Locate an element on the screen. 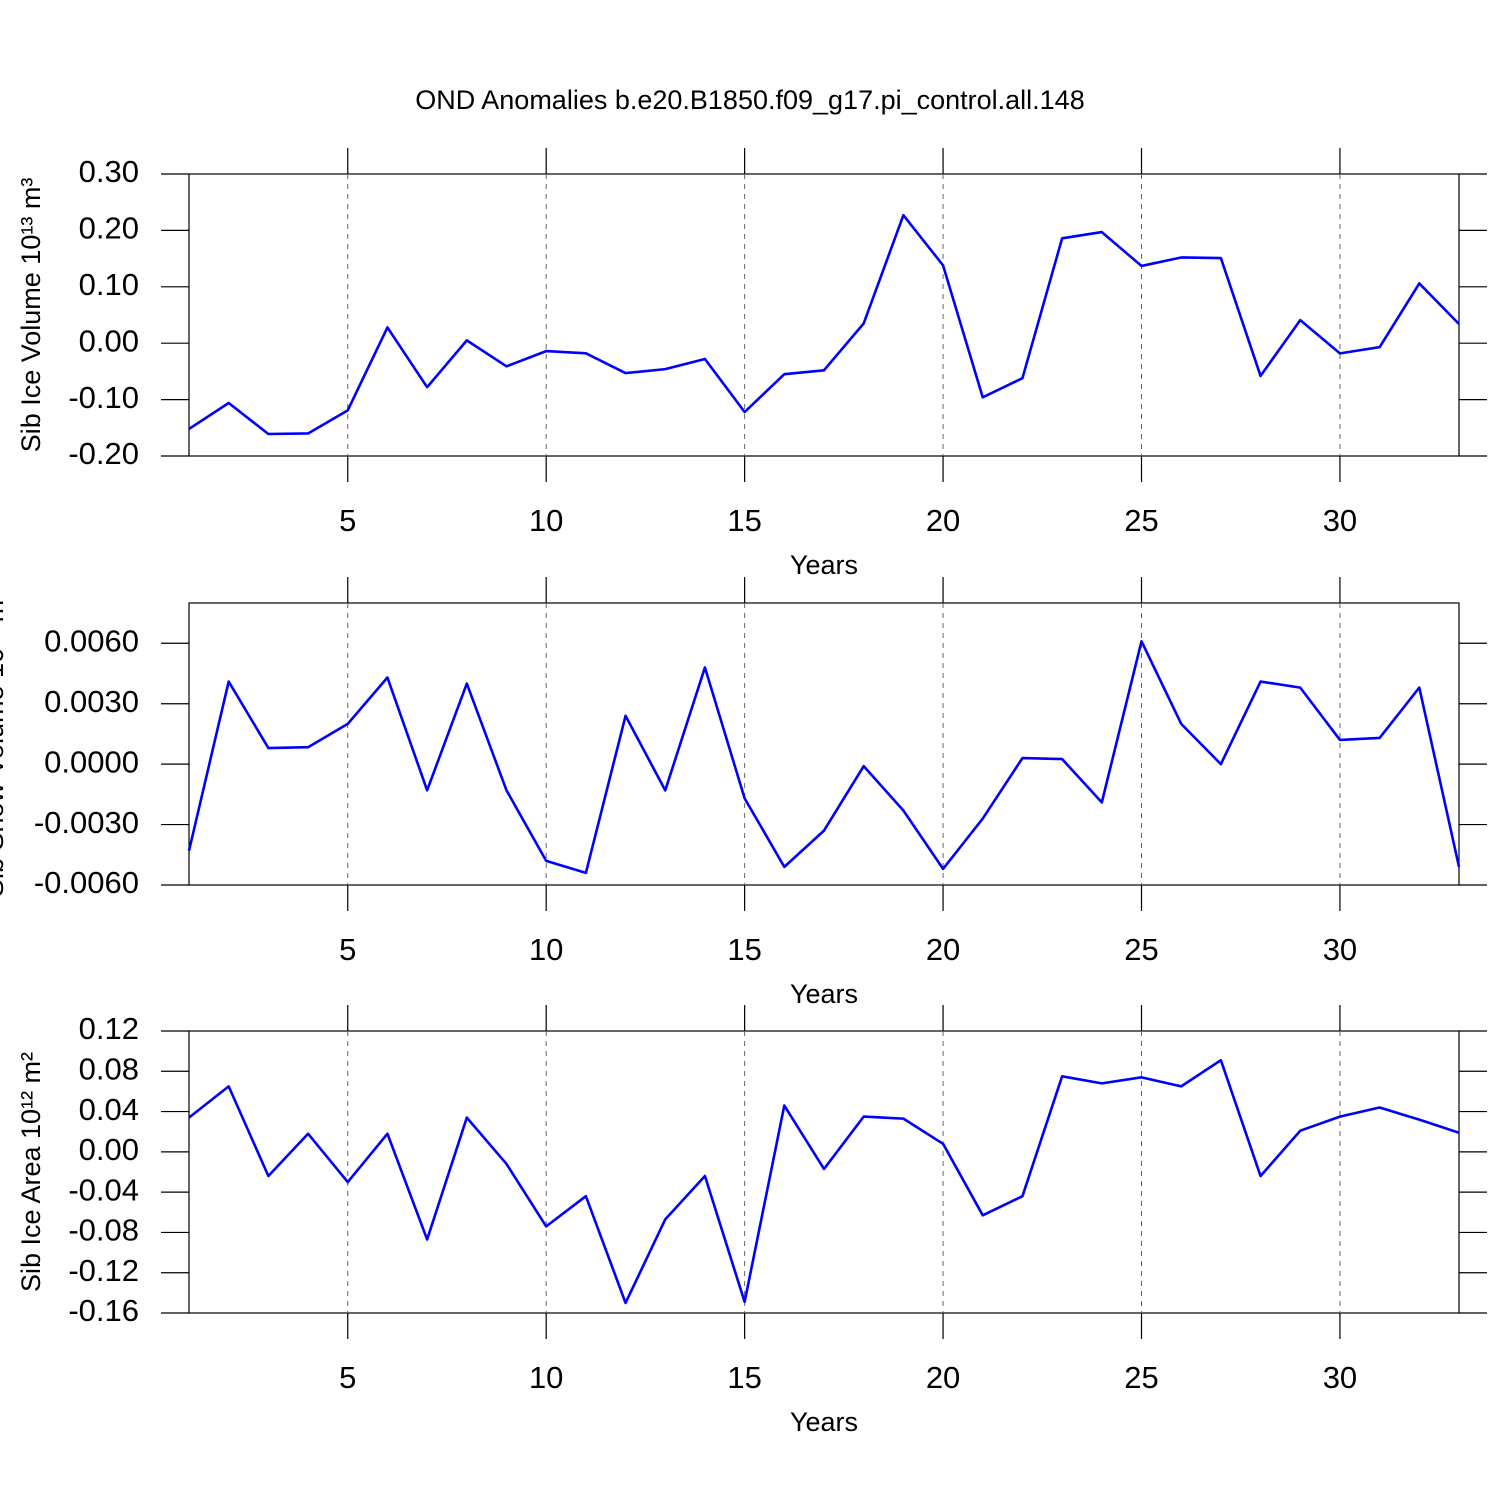 This screenshot has width=1500, height=1500. y-tick-label: 0.0060 is located at coordinates (91, 640).